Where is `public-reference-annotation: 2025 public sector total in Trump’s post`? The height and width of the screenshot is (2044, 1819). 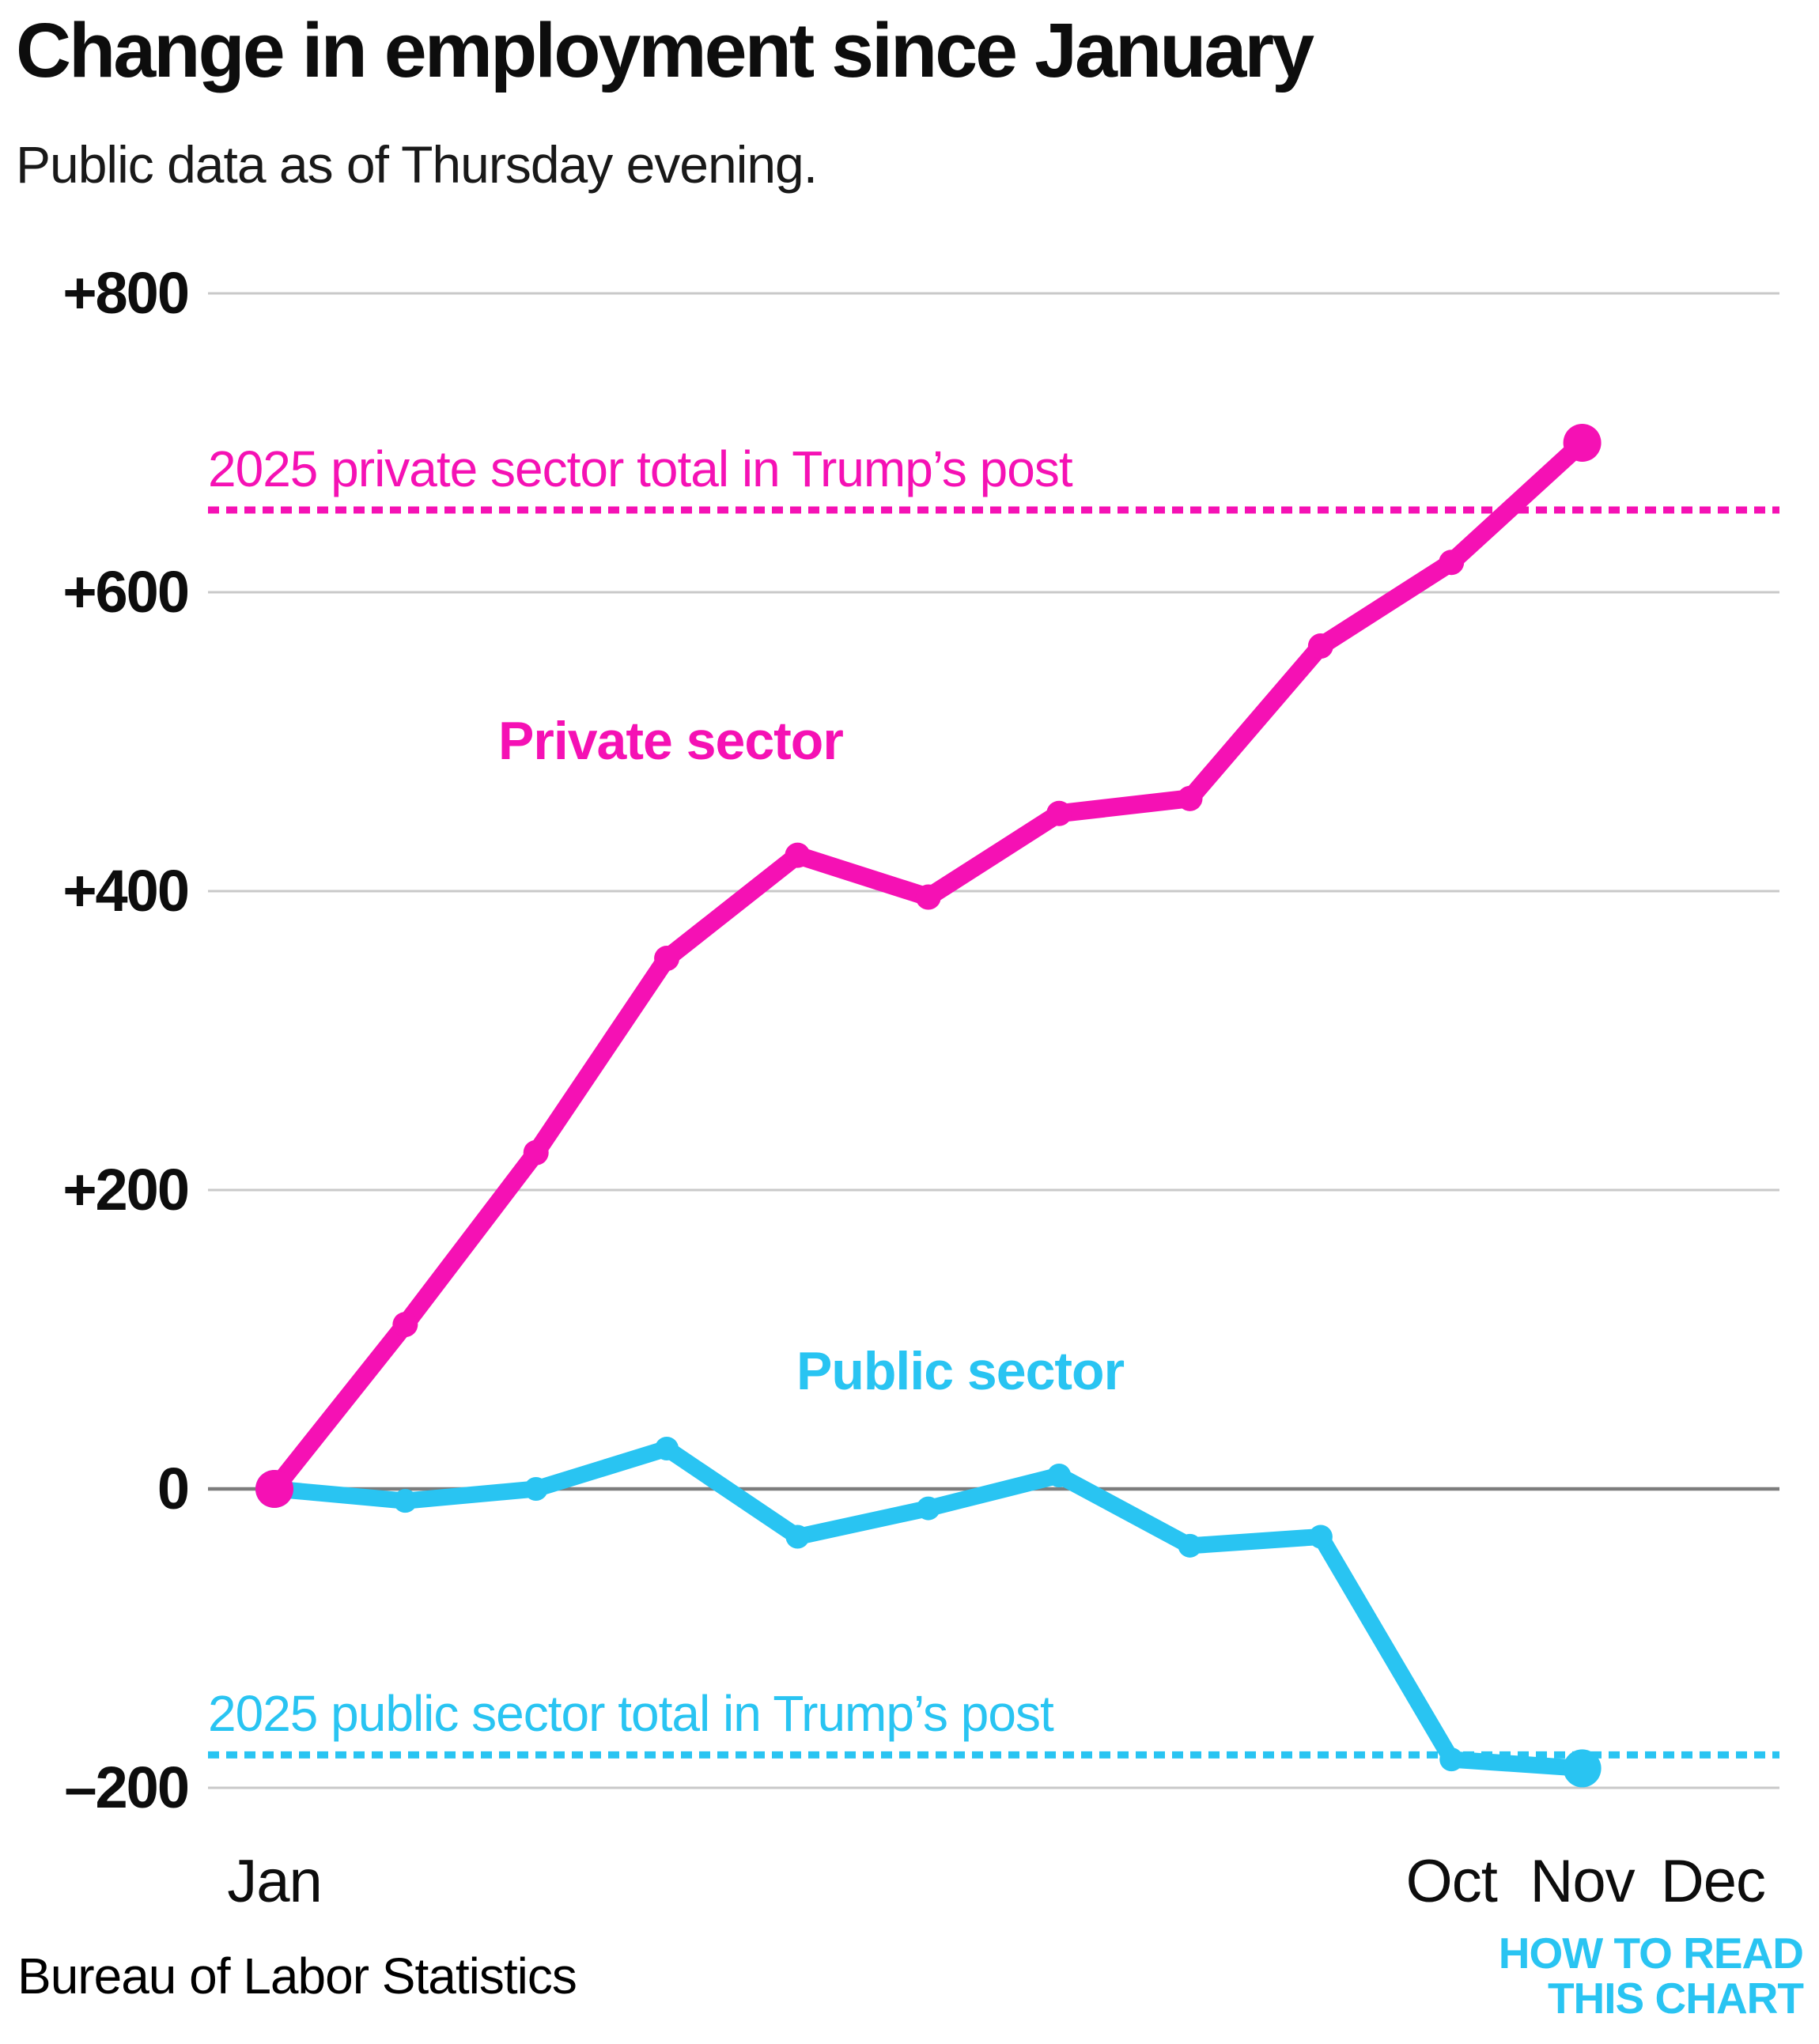
public-reference-annotation: 2025 public sector total in Trump’s post is located at coordinates (631, 1714).